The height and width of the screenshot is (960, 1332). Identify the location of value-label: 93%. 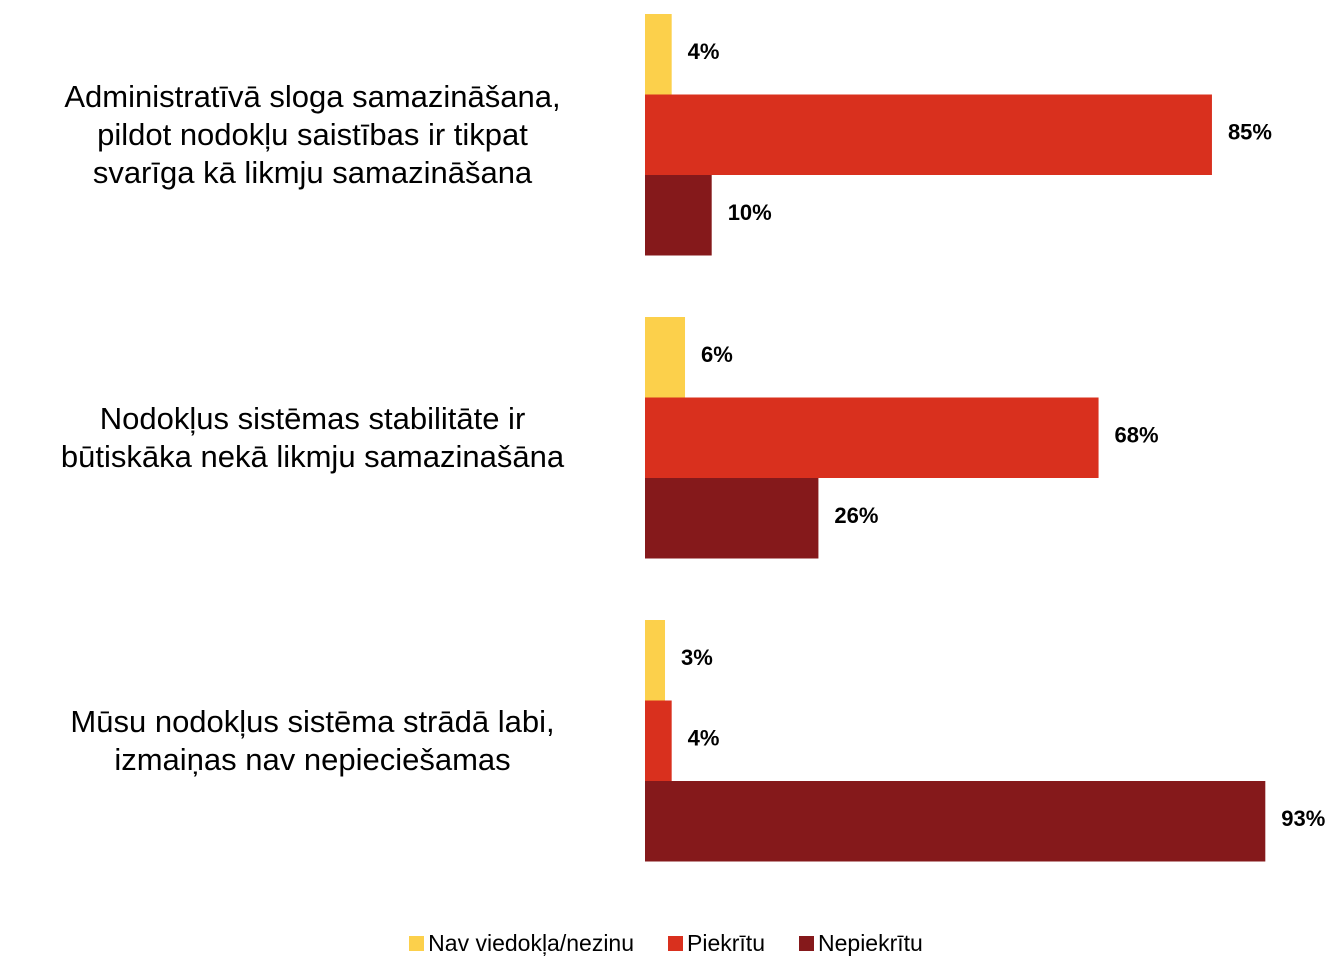
(1303, 818).